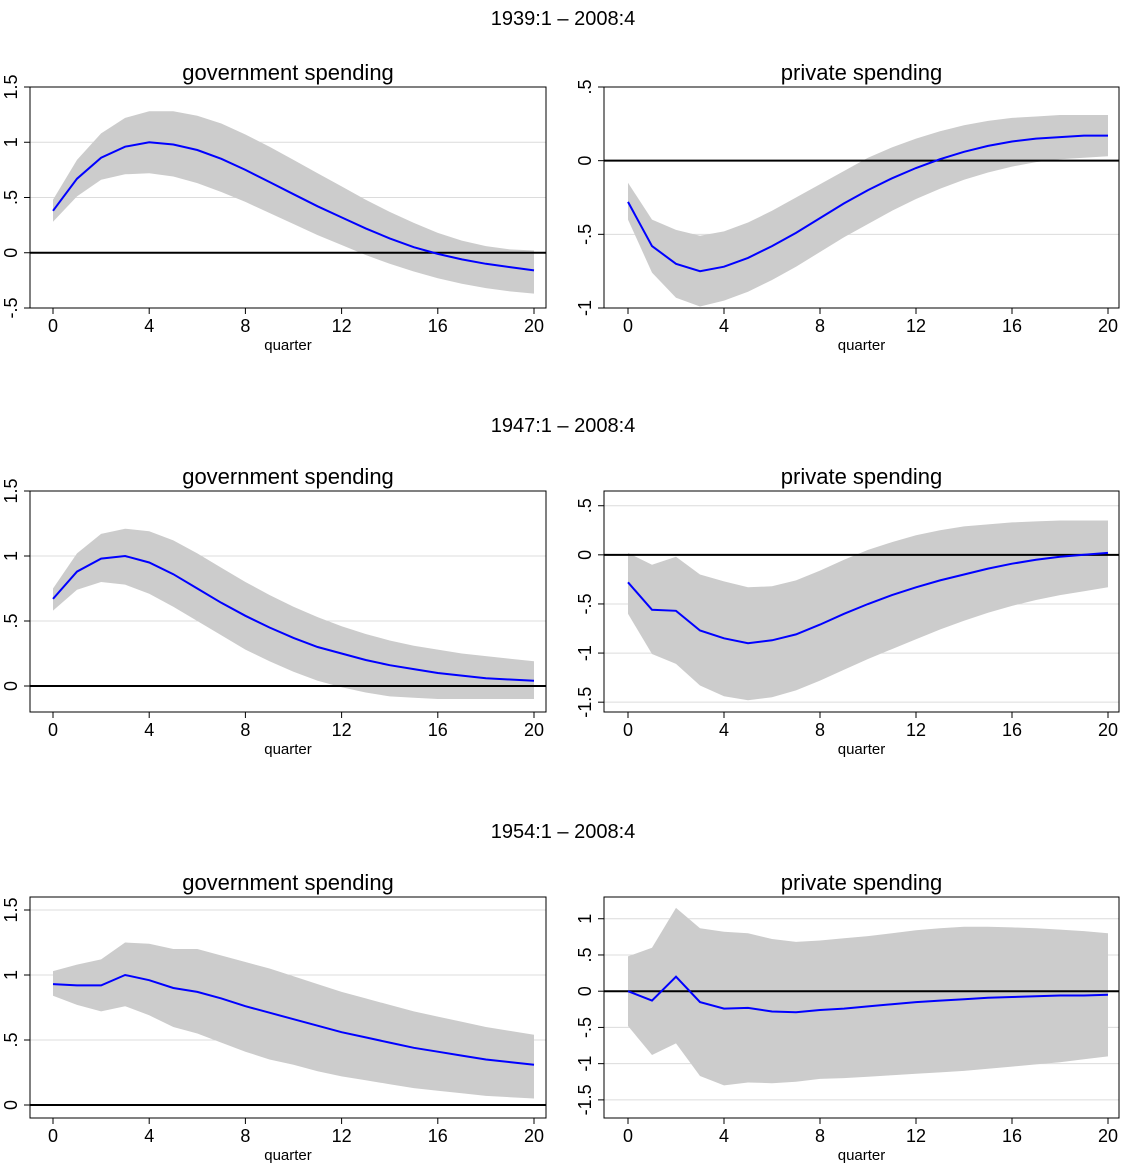 This screenshot has width=1127, height=1167. I want to click on private-spending-panel: private spending -1 -.5 0 .5 0 4 8 12 16 20 quarter, so click(847, 207).